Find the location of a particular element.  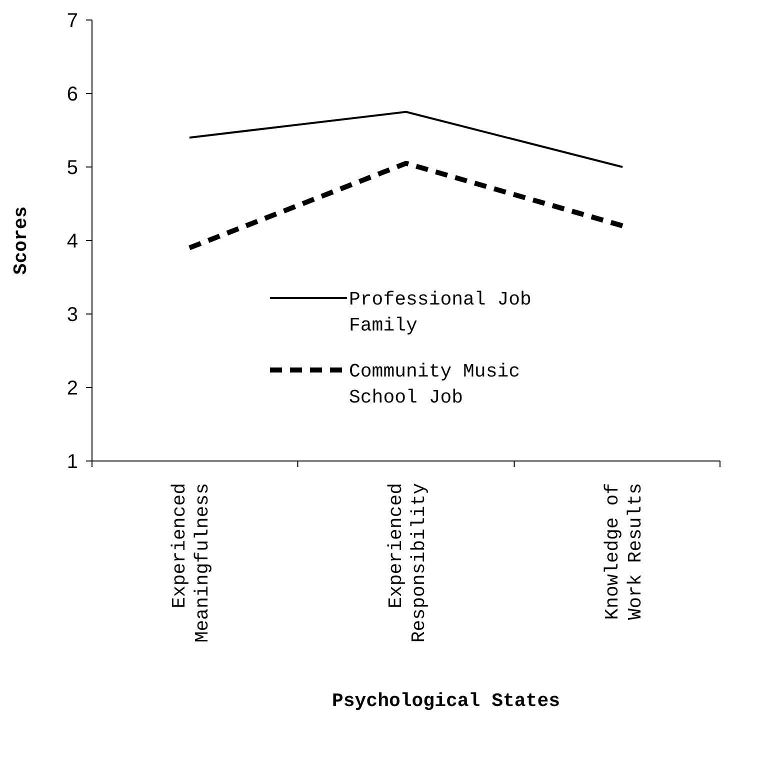

y-tick-label: 2 is located at coordinates (72, 389).